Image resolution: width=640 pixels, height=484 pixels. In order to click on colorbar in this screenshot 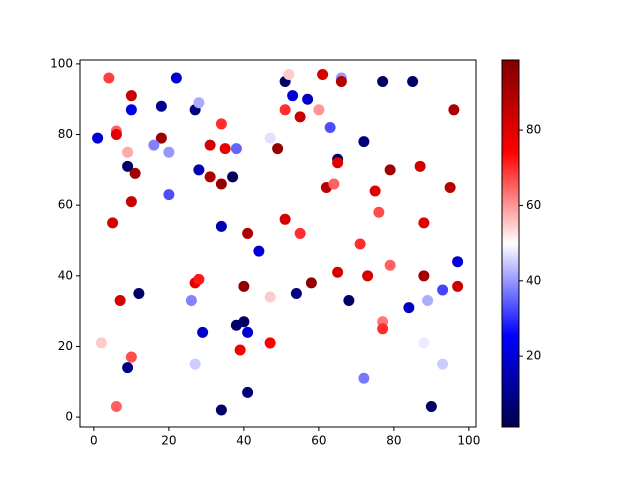, I will do `click(510, 243)`.